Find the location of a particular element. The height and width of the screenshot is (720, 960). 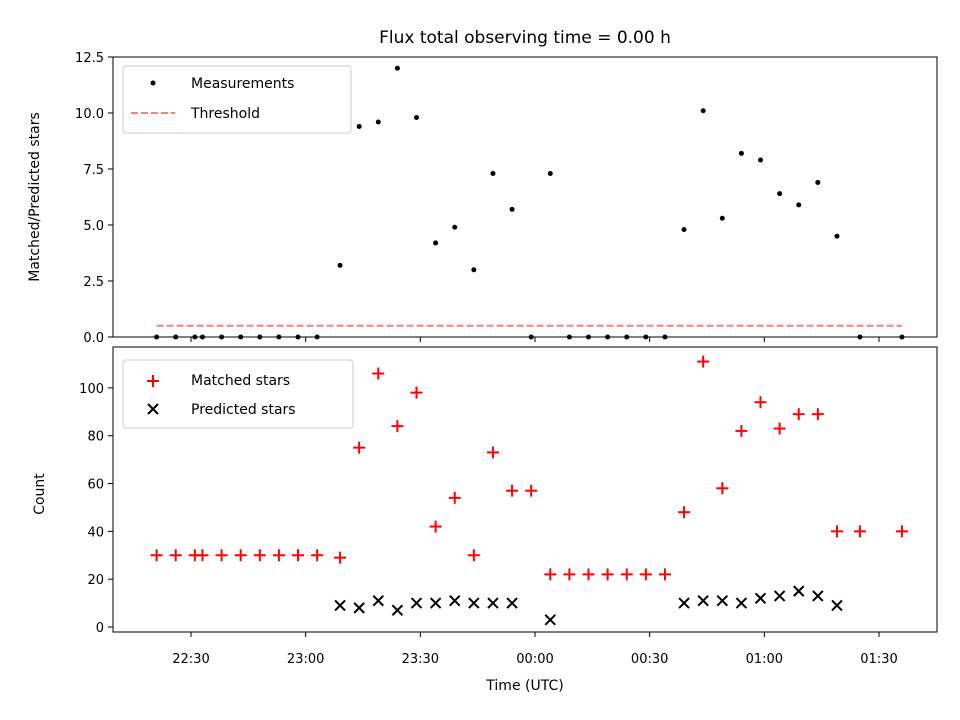

x-axis-label: Time (UTC) is located at coordinates (524, 686).